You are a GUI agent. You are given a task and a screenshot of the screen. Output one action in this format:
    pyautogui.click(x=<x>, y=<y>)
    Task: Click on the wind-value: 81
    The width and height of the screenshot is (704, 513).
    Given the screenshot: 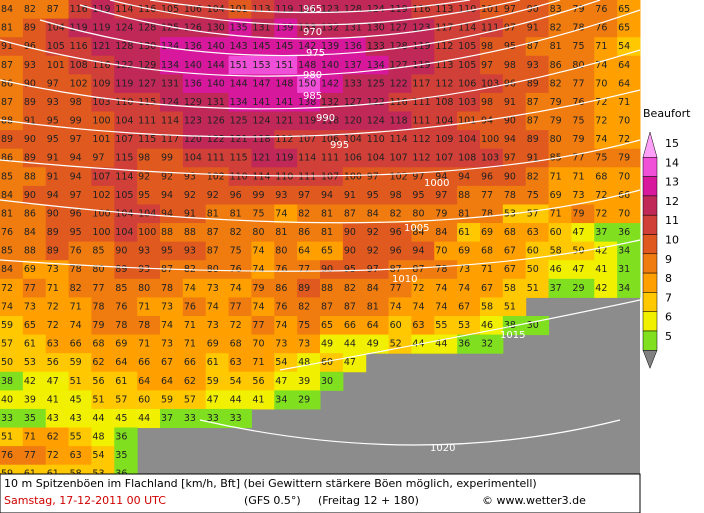 What is the action you would take?
    pyautogui.click(x=327, y=213)
    